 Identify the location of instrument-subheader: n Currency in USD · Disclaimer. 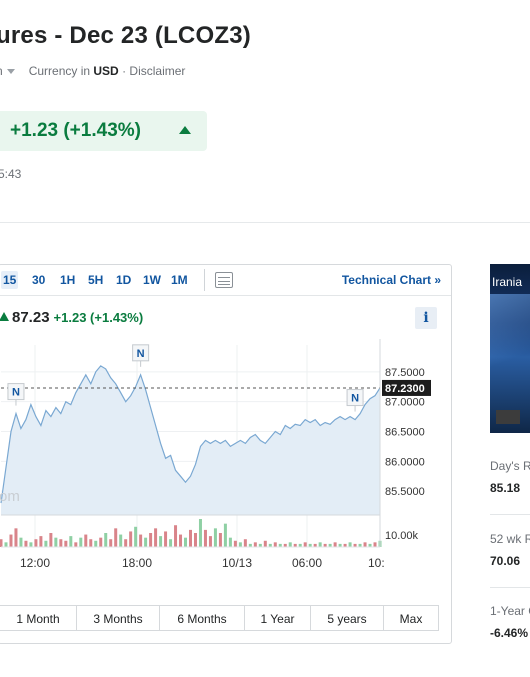
(92, 71).